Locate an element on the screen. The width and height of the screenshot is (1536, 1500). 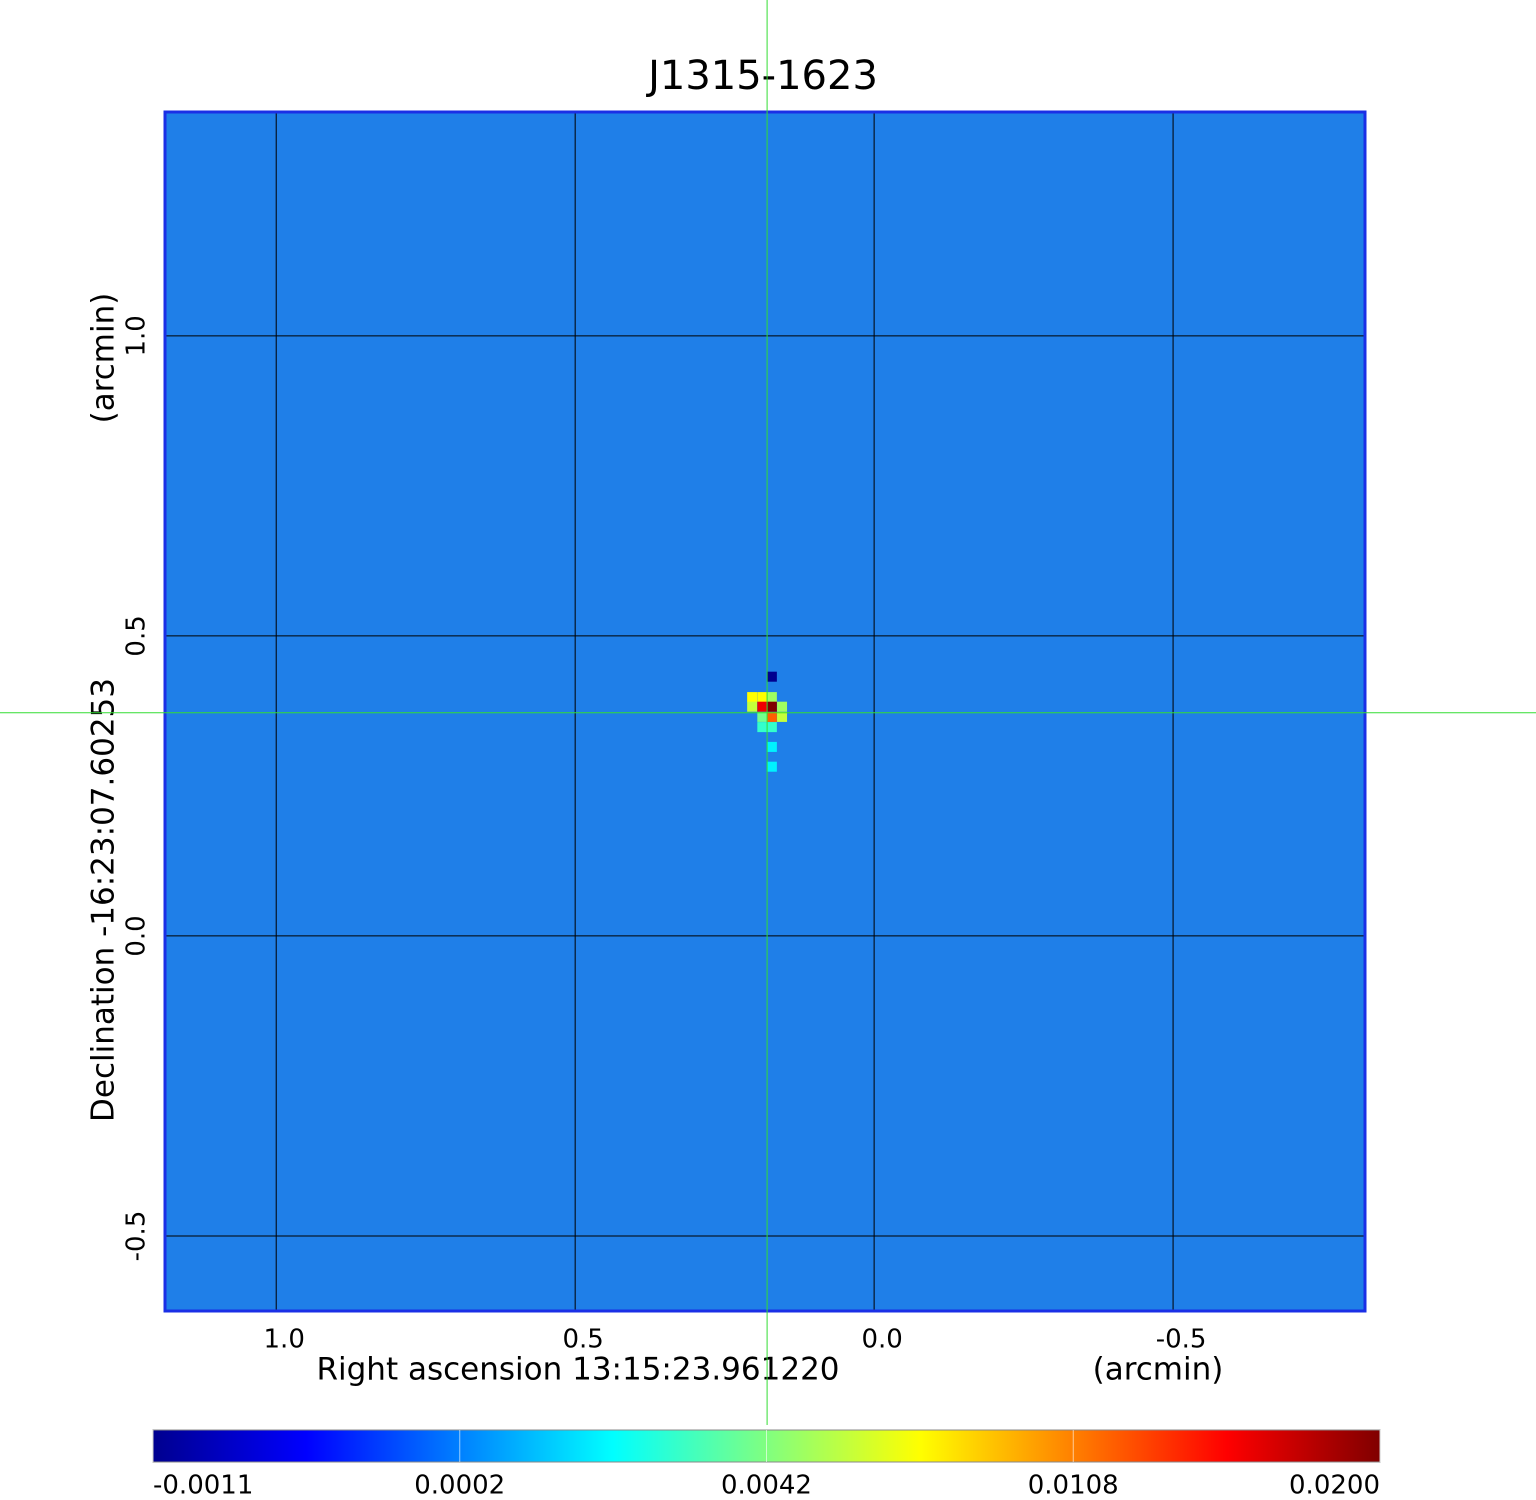
x-tick-label: 0.0 is located at coordinates (881, 1340).